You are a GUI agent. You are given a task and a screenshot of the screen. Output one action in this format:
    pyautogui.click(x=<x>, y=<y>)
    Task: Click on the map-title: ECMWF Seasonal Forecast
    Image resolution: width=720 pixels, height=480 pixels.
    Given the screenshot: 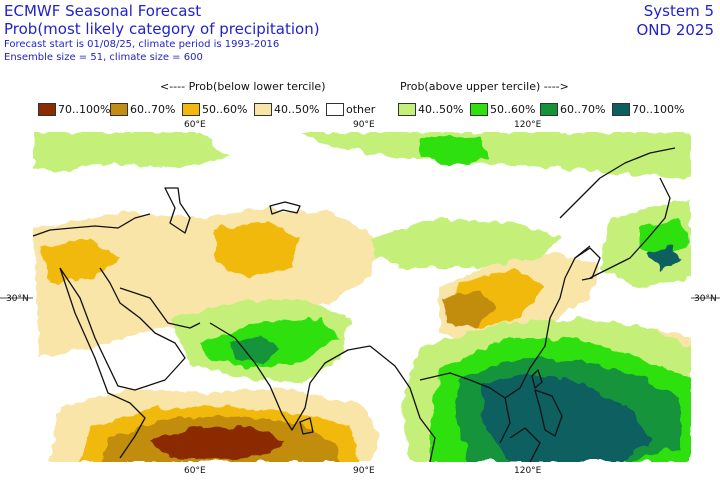 What is the action you would take?
    pyautogui.click(x=103, y=11)
    